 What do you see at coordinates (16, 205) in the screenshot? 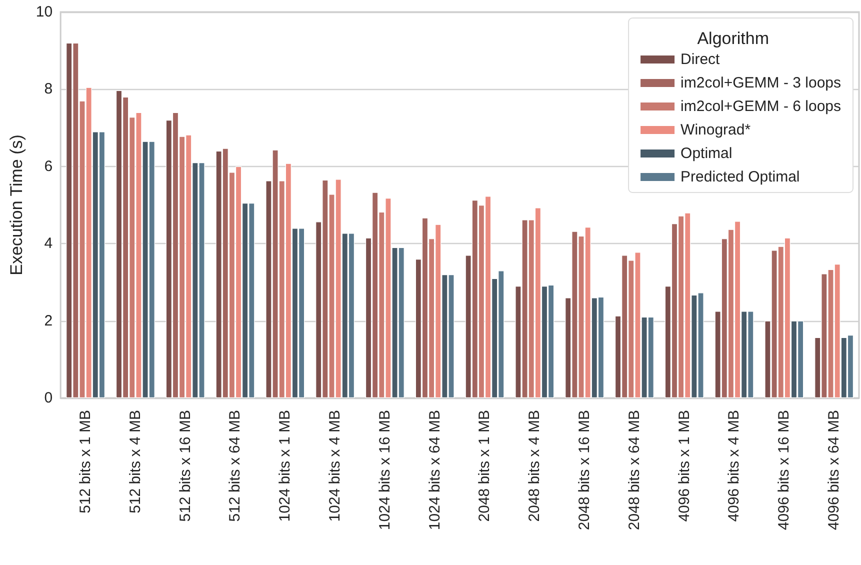
I see `y-axis-title: Execution Time (s)` at bounding box center [16, 205].